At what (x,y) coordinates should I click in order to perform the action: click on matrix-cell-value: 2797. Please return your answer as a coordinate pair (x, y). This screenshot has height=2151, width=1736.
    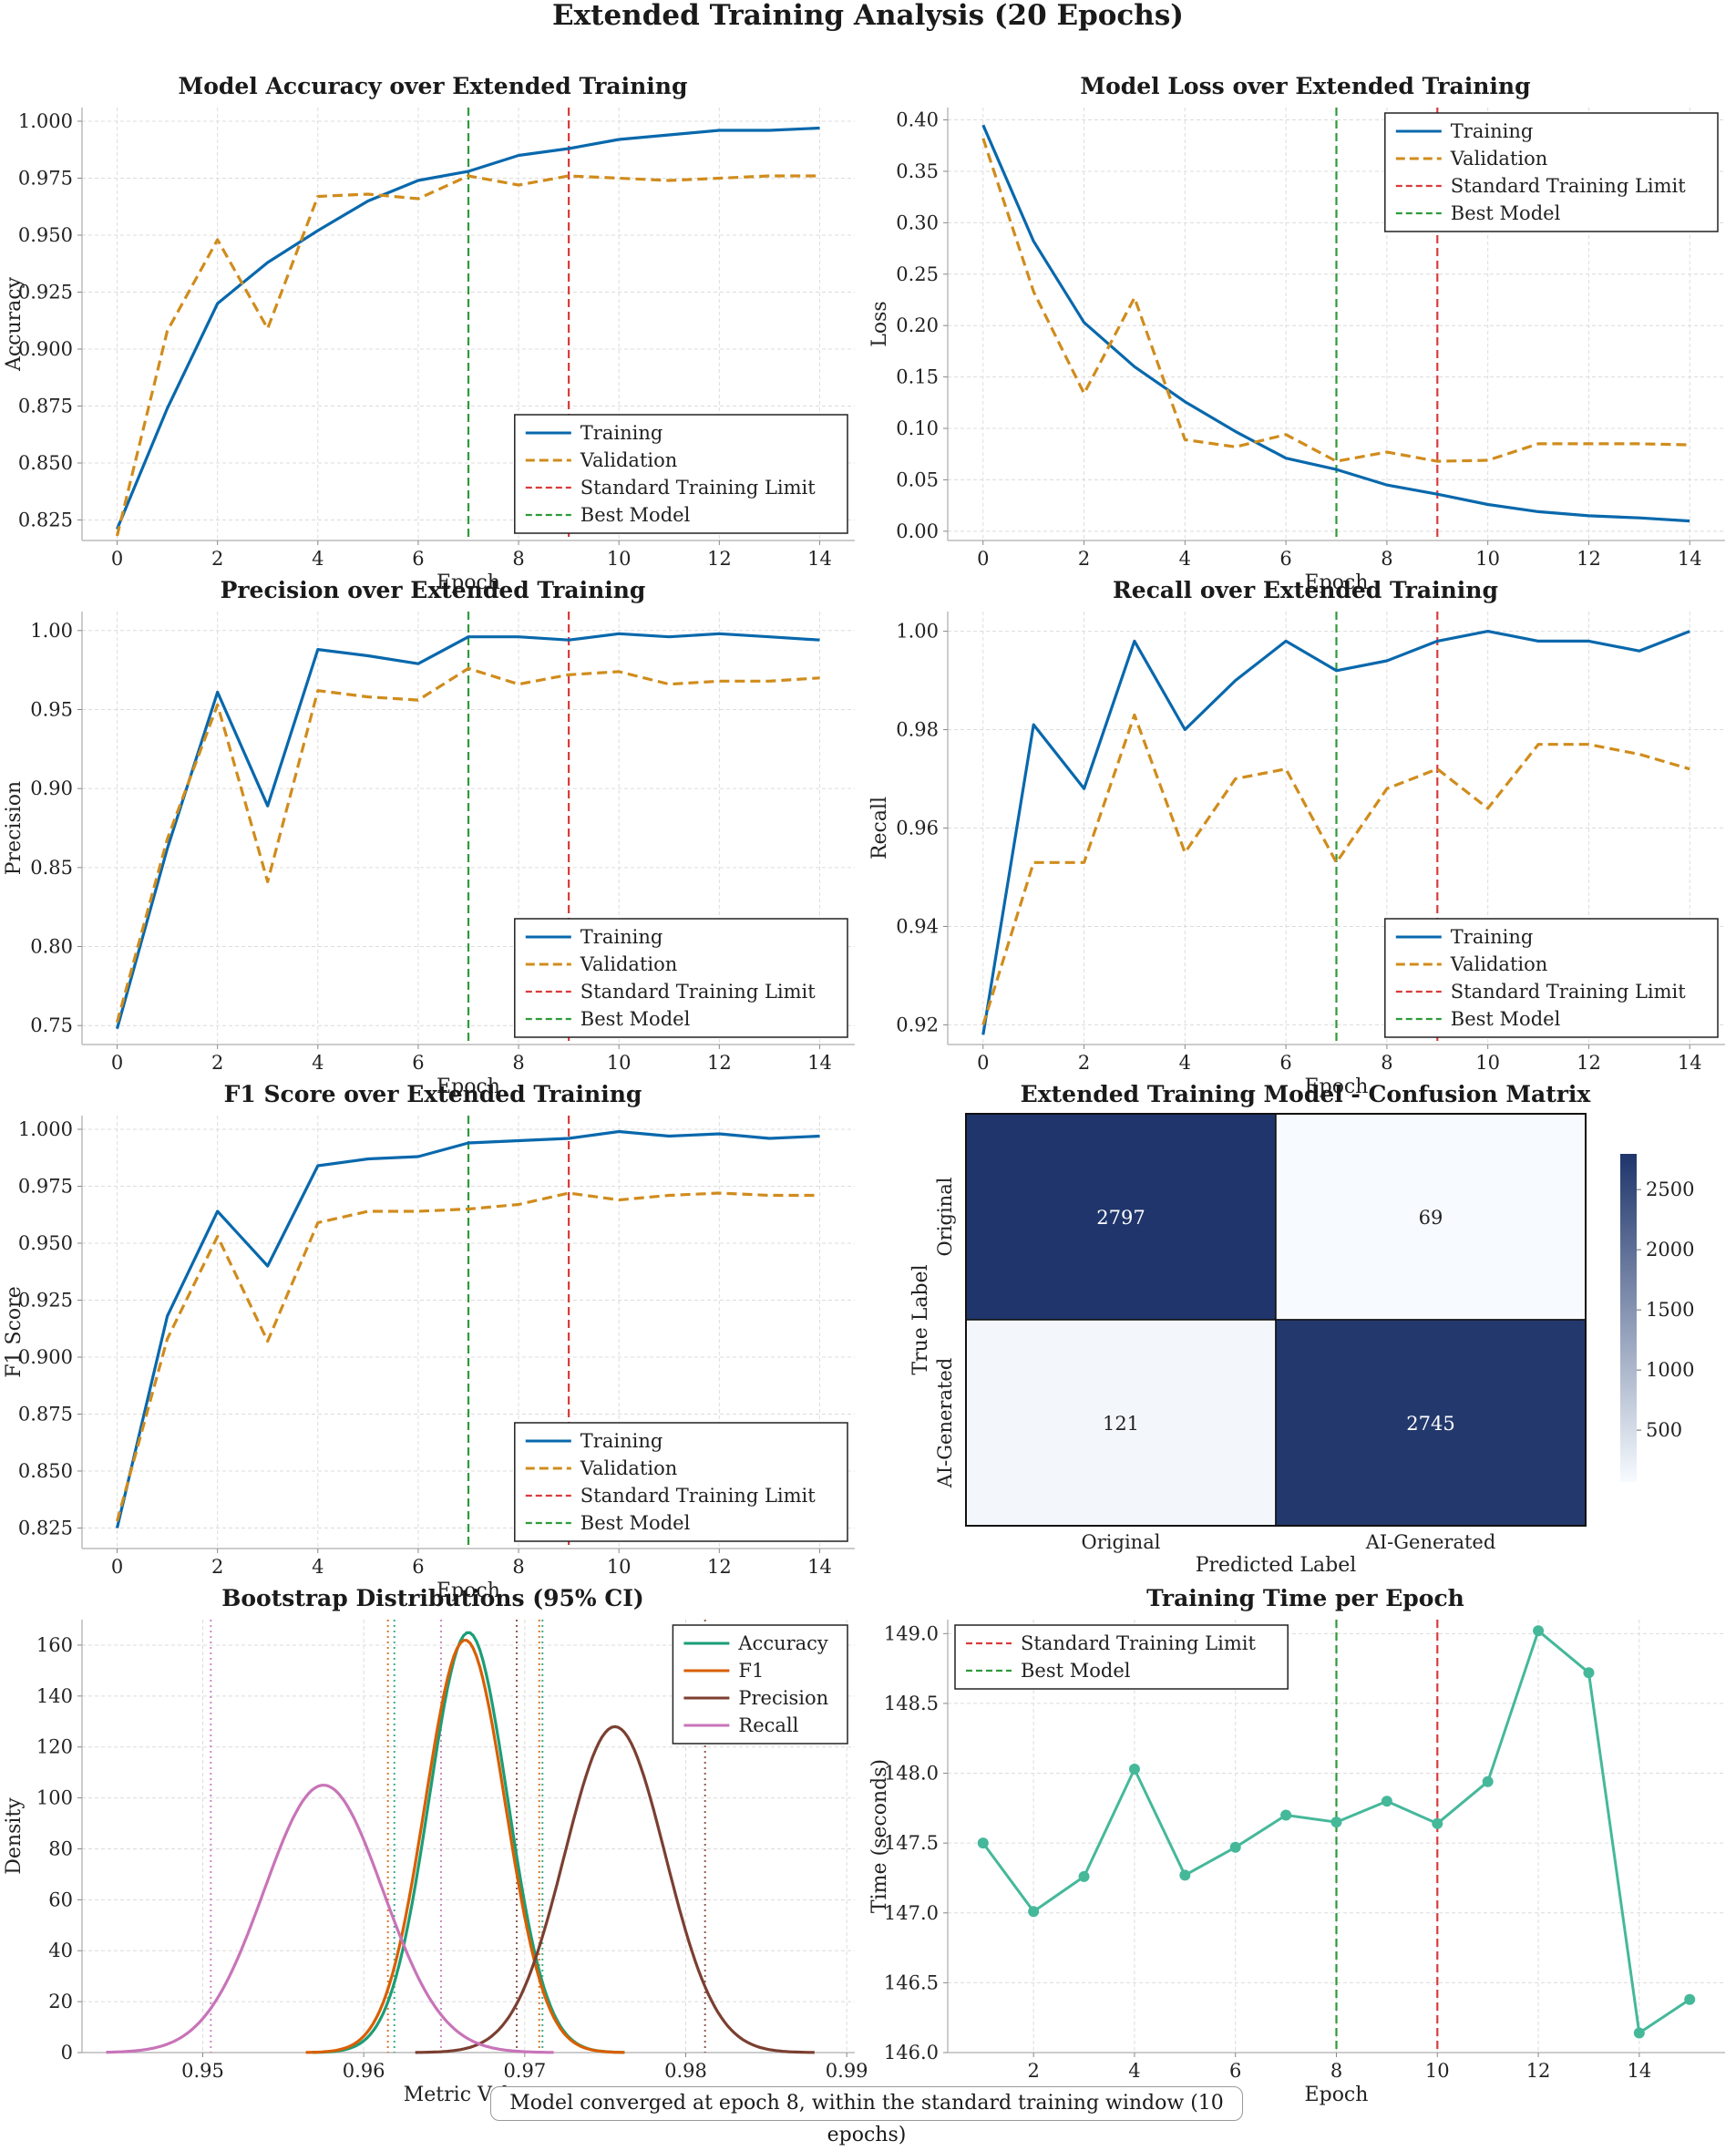
    Looking at the image, I should click on (1120, 1218).